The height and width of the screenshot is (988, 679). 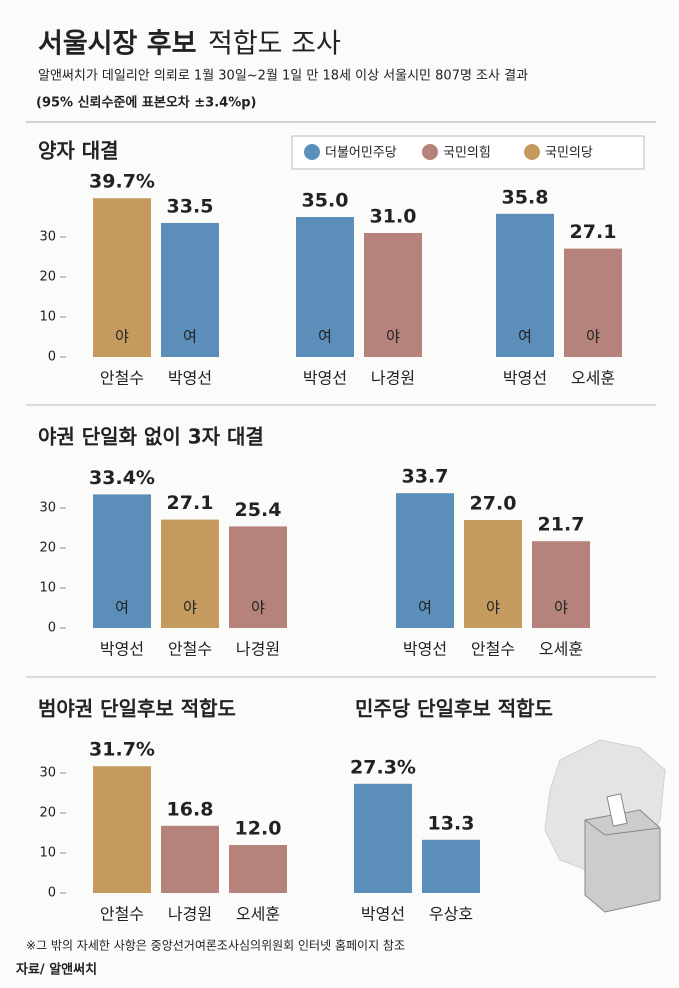 What do you see at coordinates (454, 709) in the screenshot?
I see `section-title: 민주당 단일후보 적합도` at bounding box center [454, 709].